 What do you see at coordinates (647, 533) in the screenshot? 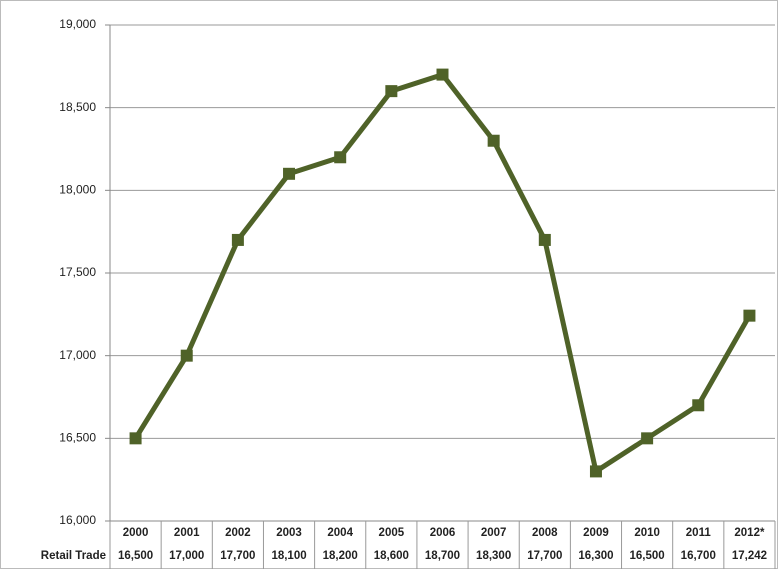
I see `x-tick-label: 2010` at bounding box center [647, 533].